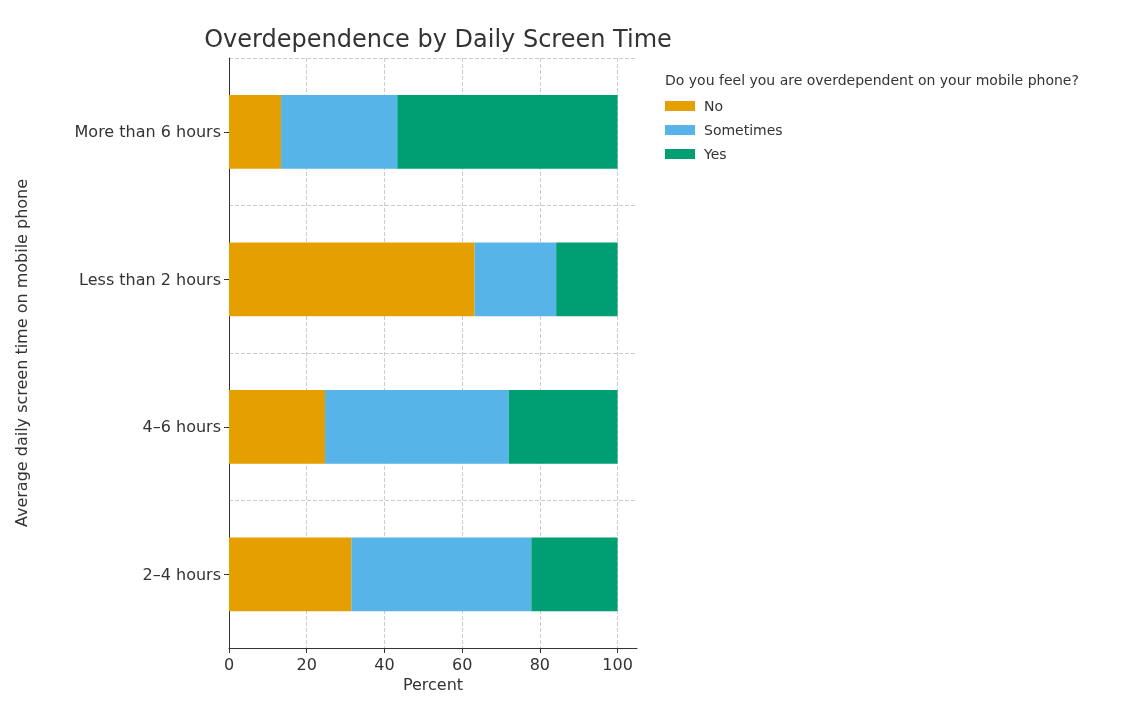 This screenshot has width=1147, height=702. I want to click on x-tick-label: 80, so click(540, 664).